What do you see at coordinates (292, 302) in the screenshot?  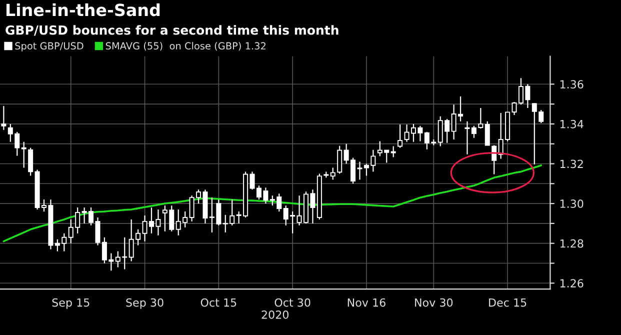 I see `x-tick-label: Oct 30` at bounding box center [292, 302].